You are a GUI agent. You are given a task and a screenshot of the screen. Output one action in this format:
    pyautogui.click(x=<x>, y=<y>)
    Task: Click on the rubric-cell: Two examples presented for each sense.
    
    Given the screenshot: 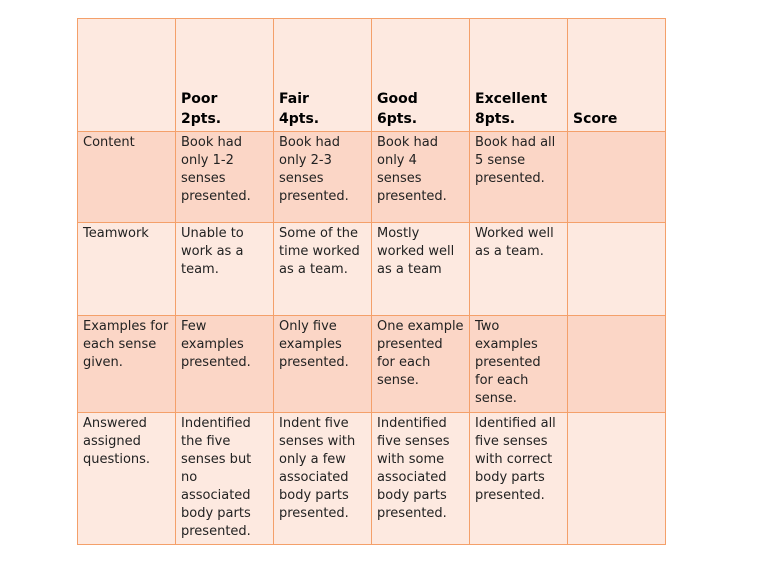 What is the action you would take?
    pyautogui.click(x=518, y=364)
    